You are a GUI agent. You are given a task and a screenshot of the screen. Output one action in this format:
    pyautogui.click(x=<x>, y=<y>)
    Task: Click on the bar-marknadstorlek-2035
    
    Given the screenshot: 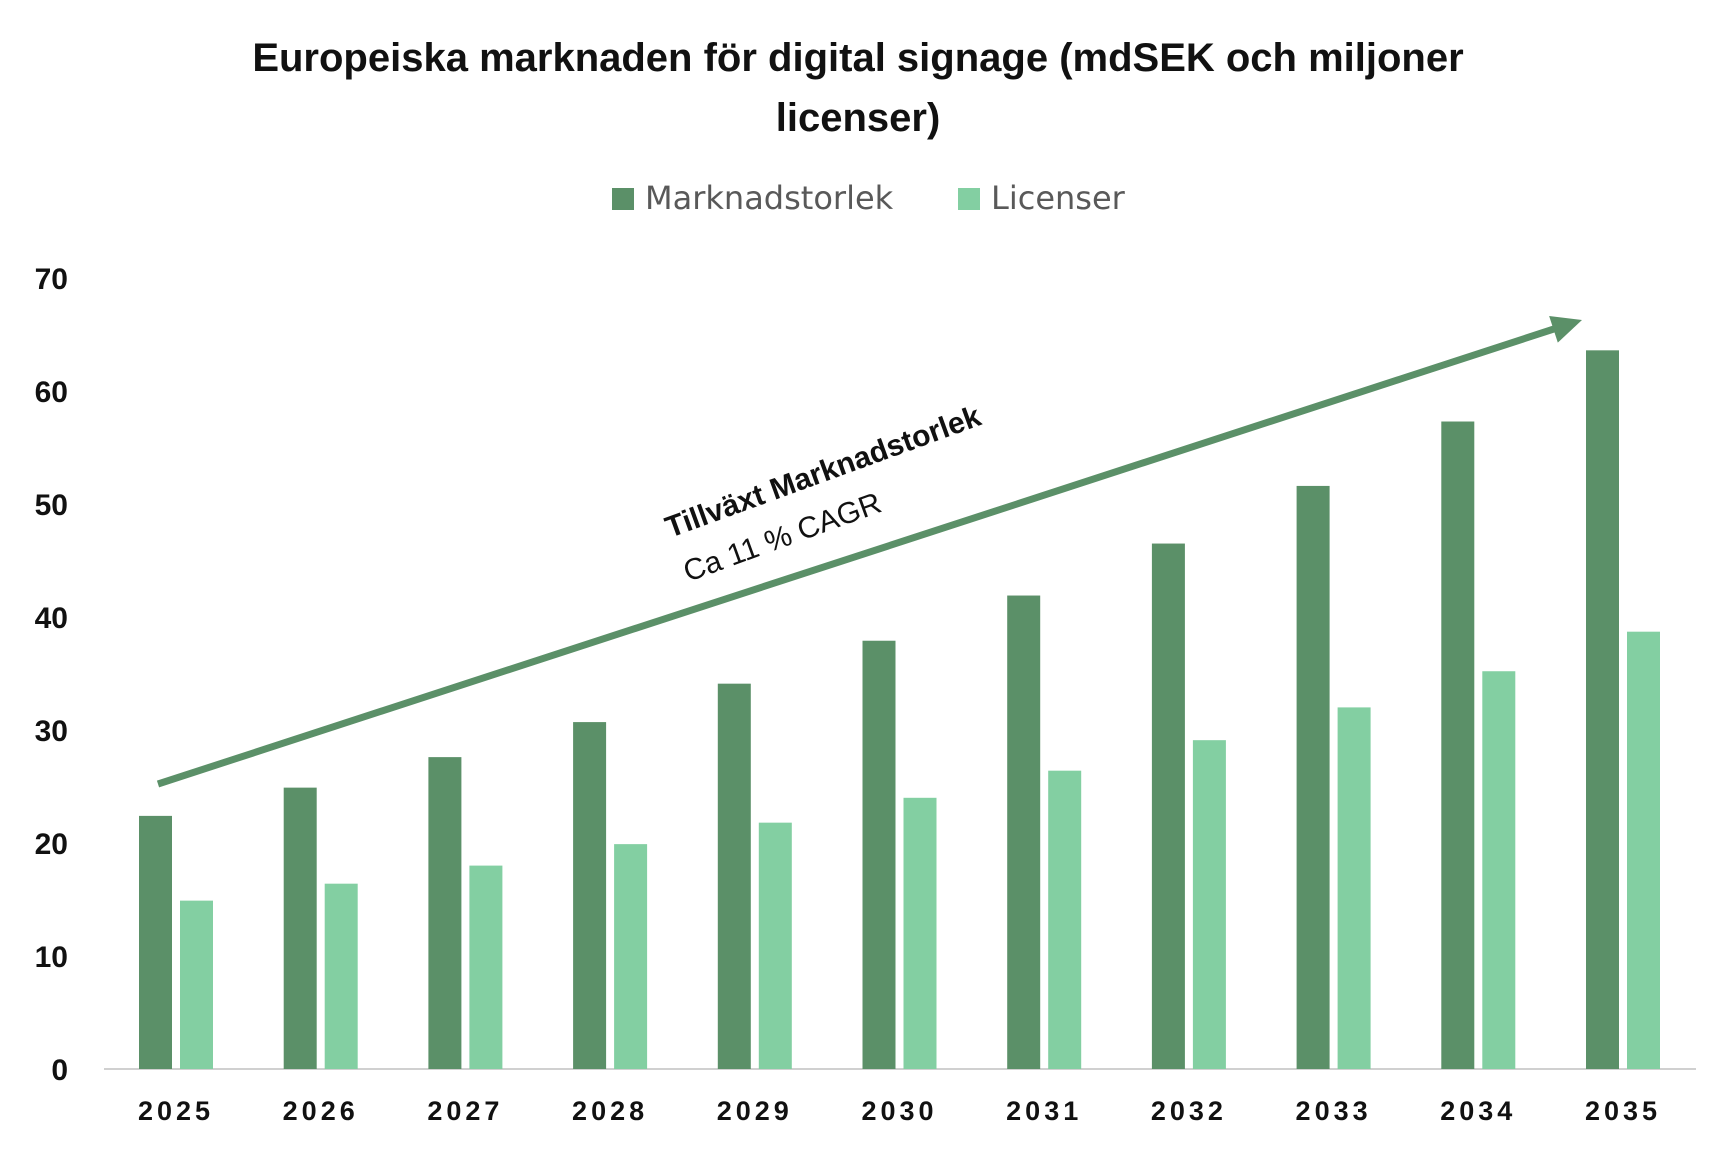 What is the action you would take?
    pyautogui.click(x=1602, y=709)
    